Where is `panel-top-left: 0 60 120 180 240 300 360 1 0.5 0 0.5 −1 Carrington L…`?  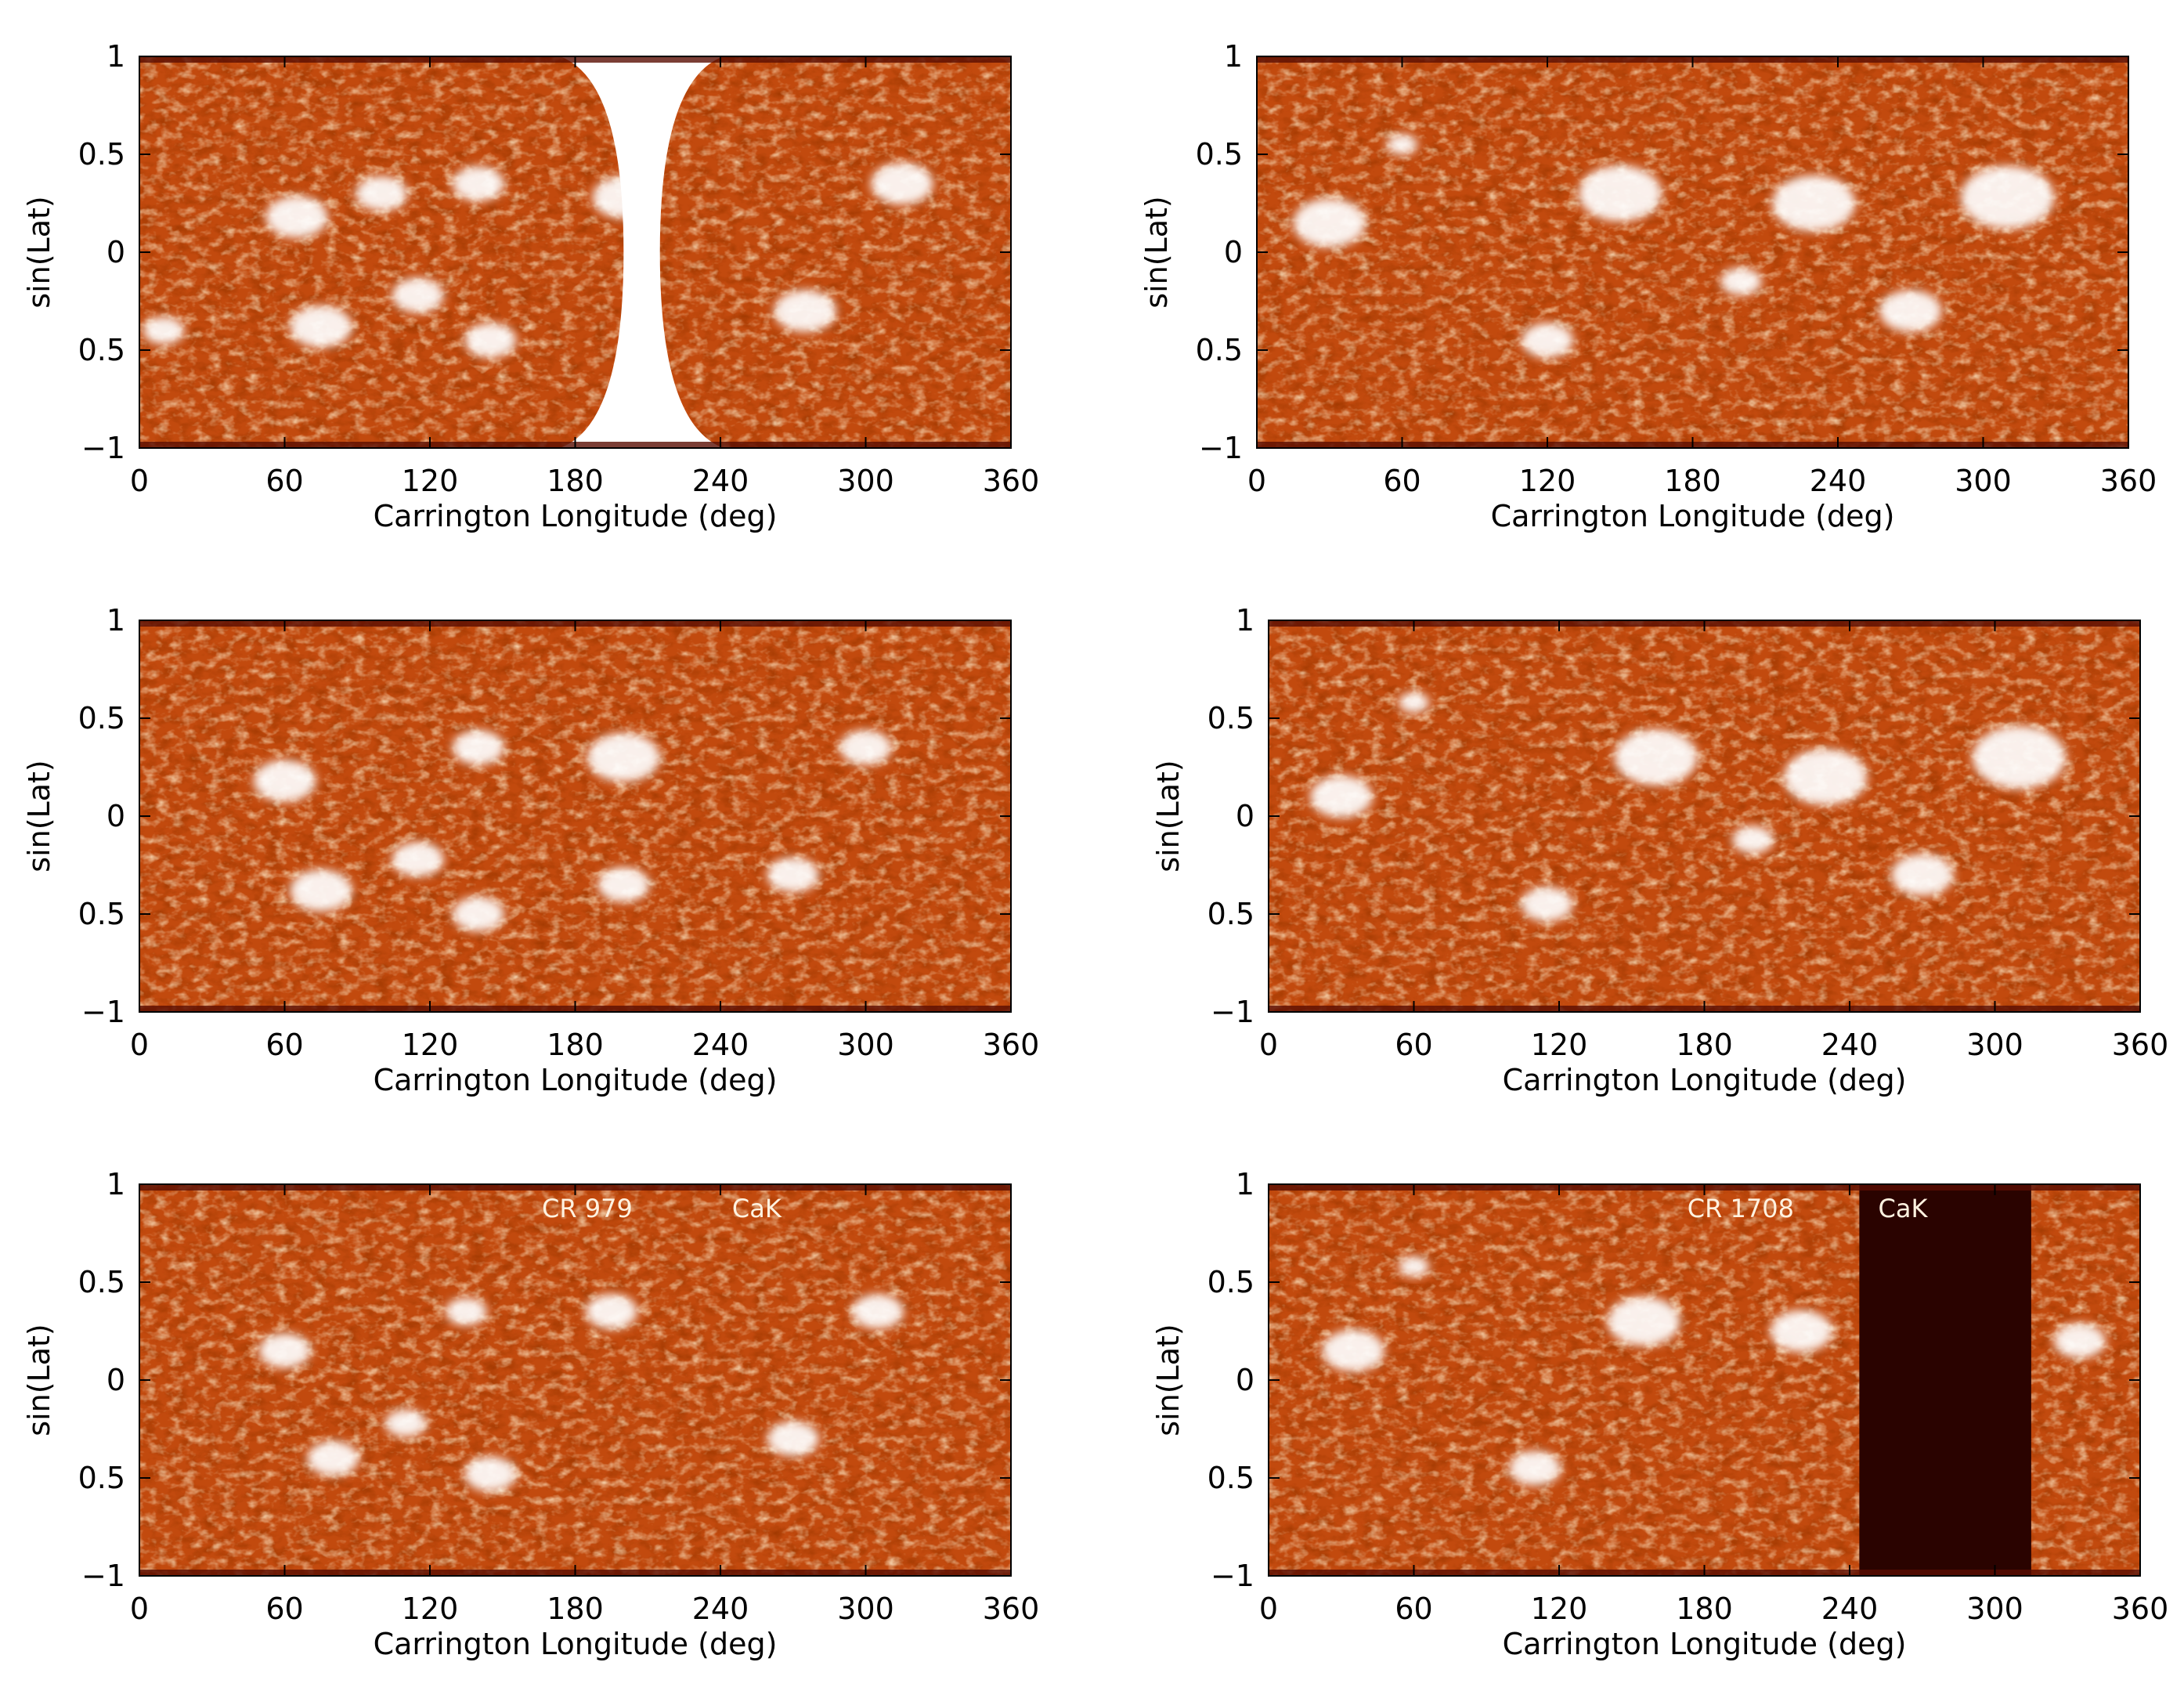
panel-top-left: 0 60 120 180 240 300 360 1 0.5 0 0.5 −1 Carrington L… is located at coordinates (530, 286).